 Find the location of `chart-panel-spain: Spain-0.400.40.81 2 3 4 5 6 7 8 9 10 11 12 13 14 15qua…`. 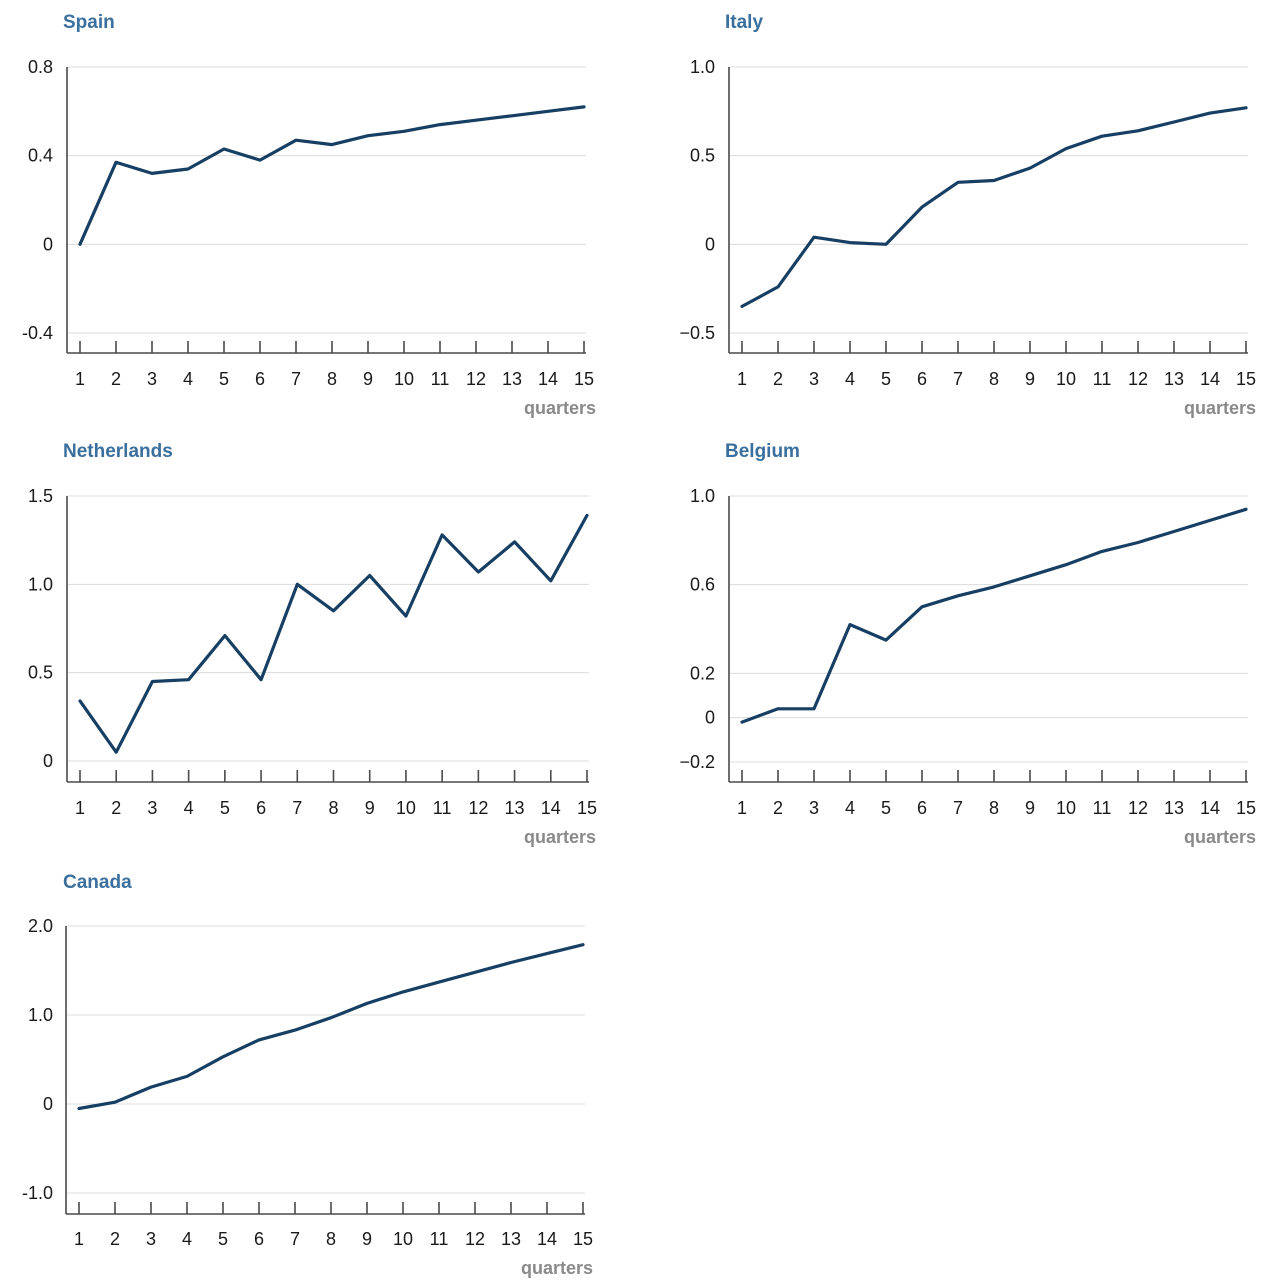

chart-panel-spain: Spain-0.400.40.81 2 3 4 5 6 7 8 9 10 11 12 13 14 15qua… is located at coordinates (309, 215).